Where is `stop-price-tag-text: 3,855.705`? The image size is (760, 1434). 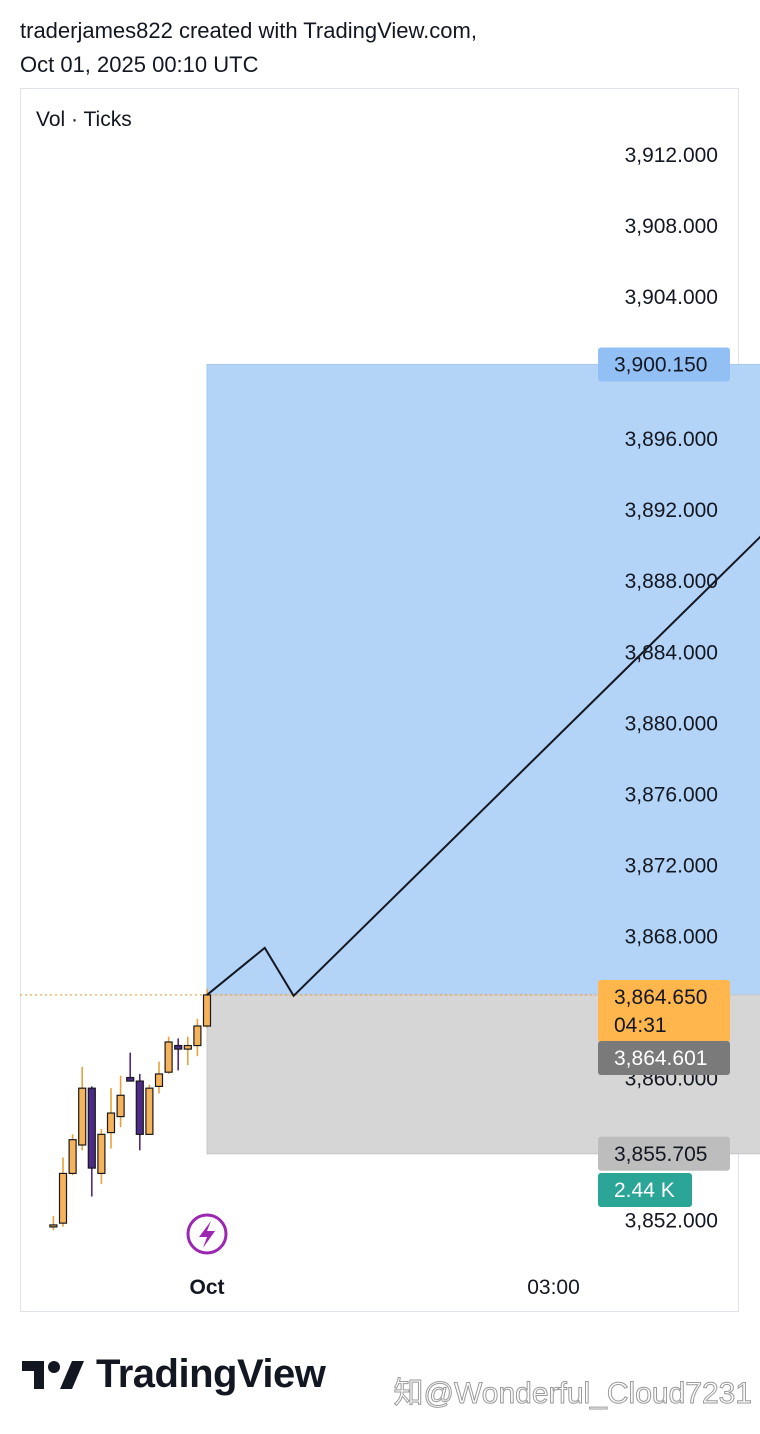 stop-price-tag-text: 3,855.705 is located at coordinates (660, 1154).